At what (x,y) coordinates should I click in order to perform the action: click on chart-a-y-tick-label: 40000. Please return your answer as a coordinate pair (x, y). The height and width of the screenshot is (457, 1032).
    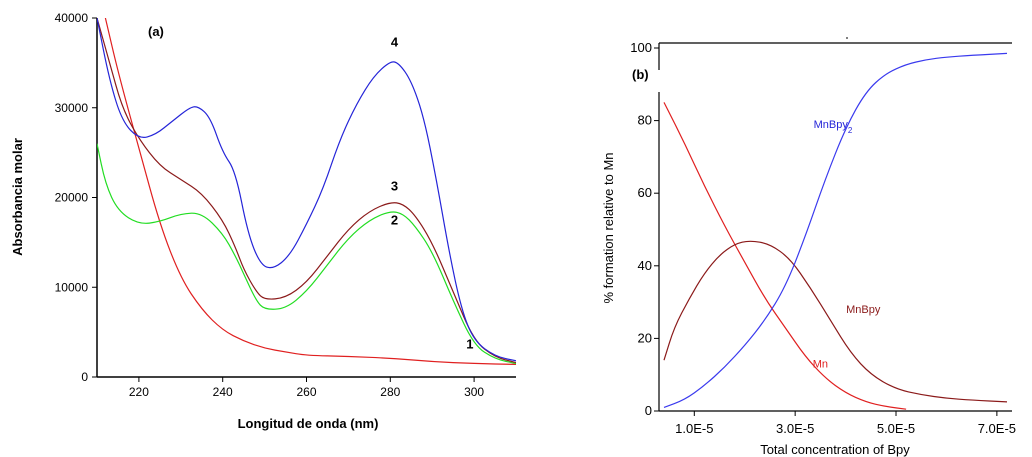
    Looking at the image, I should click on (72, 18).